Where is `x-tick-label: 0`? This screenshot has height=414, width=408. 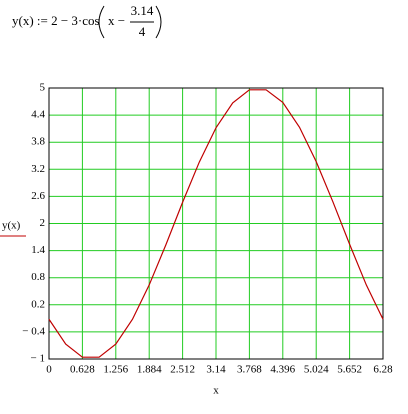 x-tick-label: 0 is located at coordinates (49, 370).